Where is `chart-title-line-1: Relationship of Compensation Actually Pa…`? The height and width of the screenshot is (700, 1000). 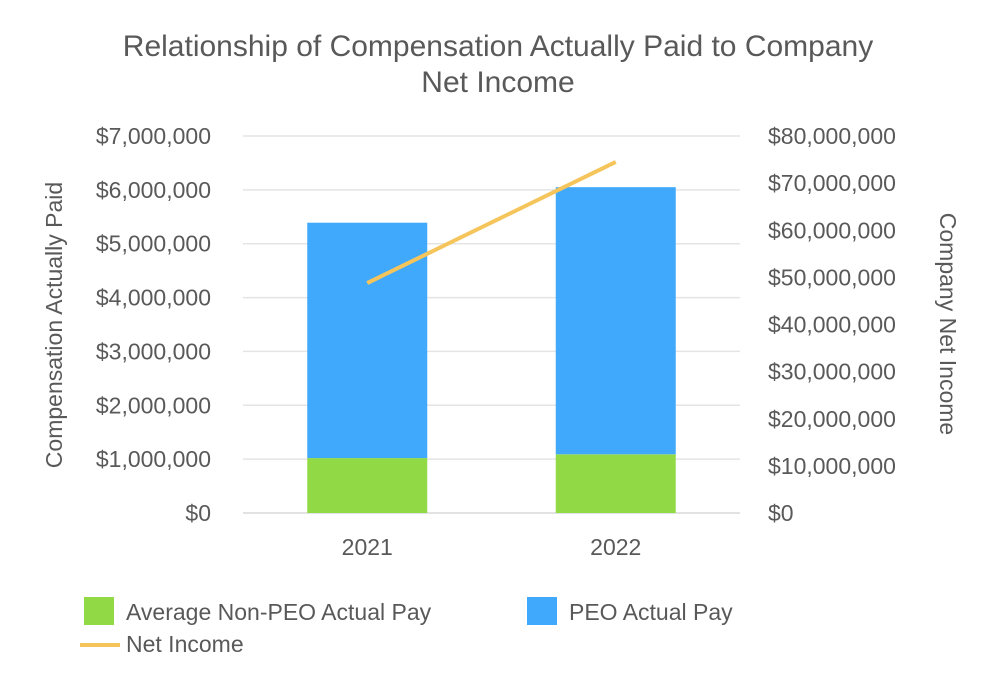
chart-title-line-1: Relationship of Compensation Actually Pa… is located at coordinates (498, 46).